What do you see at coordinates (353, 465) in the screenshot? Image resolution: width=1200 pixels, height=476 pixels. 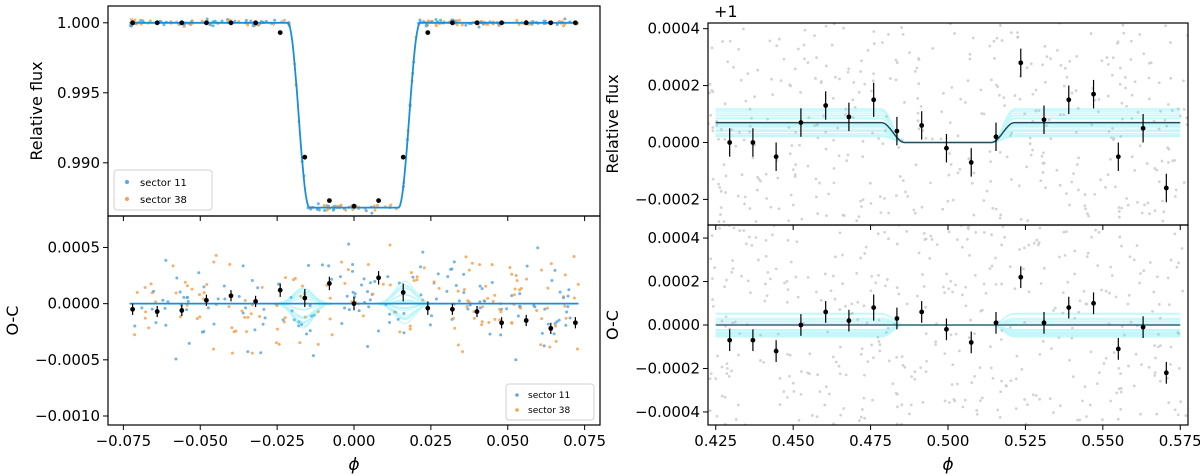 I see `transit_residuals-xlabel: ϕ` at bounding box center [353, 465].